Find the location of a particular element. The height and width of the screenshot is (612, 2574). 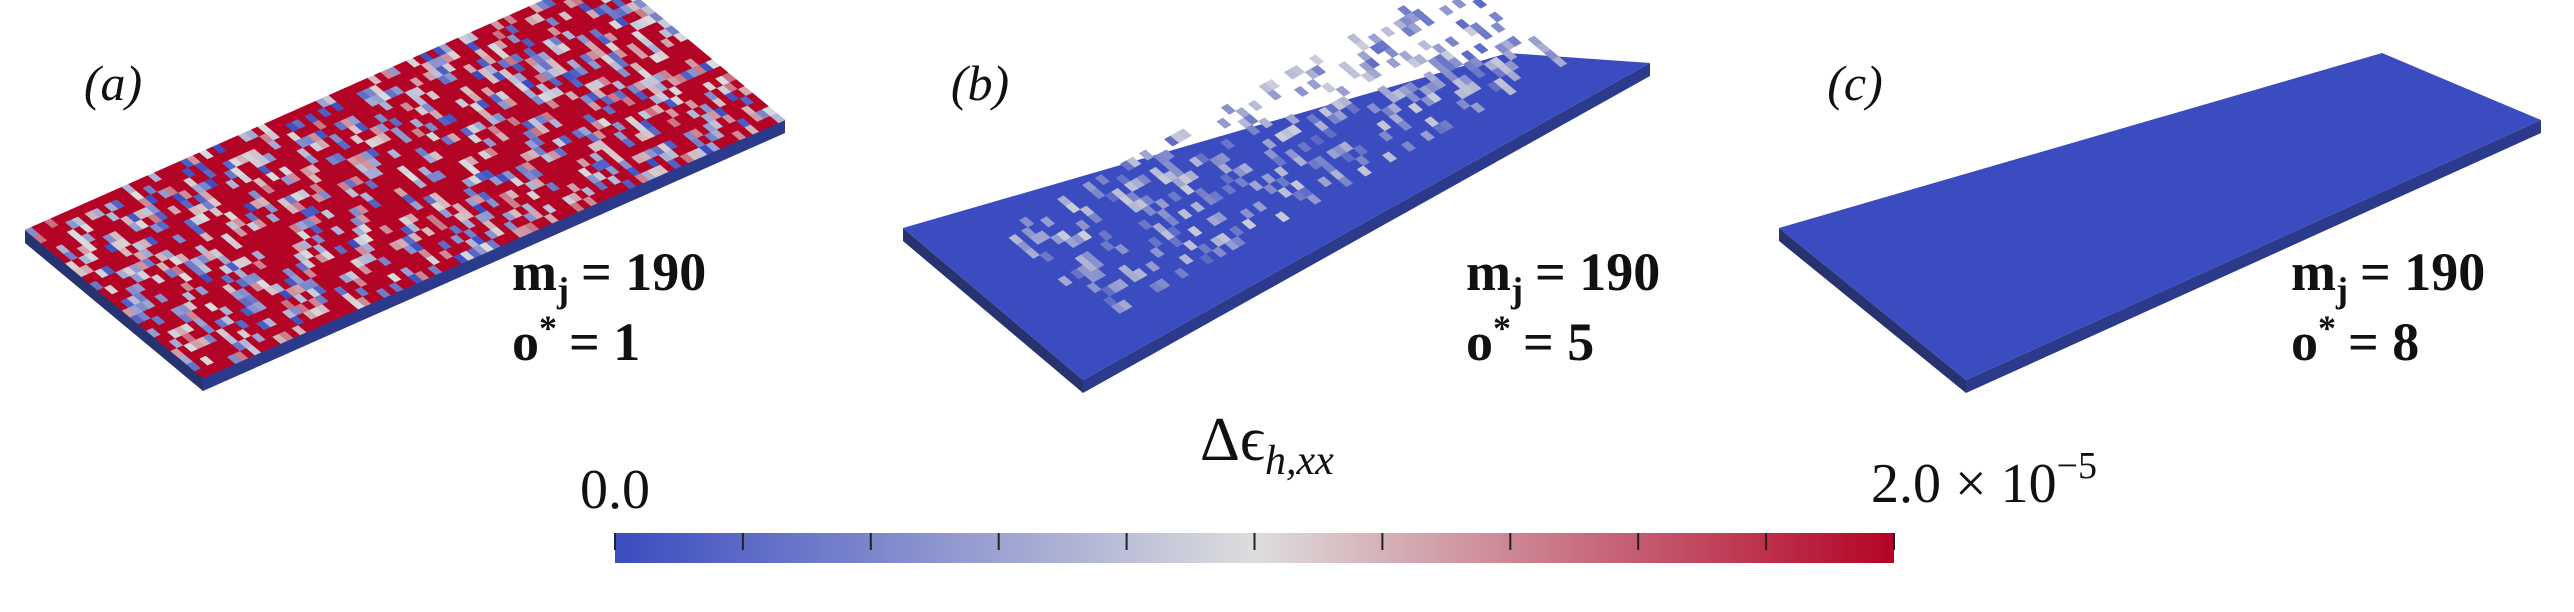

param-value: = 5 is located at coordinates (1558, 342).